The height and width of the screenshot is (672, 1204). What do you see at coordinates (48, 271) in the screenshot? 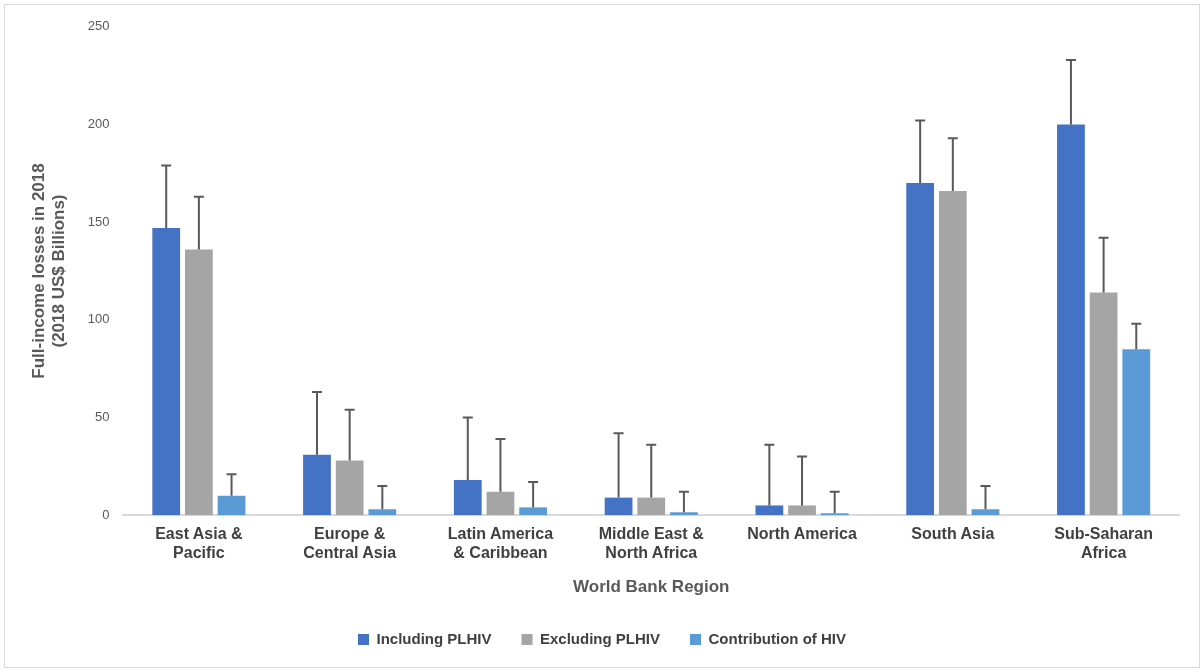
I see `y-axis-title: Full-income losses in 2018 (2018 US$ Billions)` at bounding box center [48, 271].